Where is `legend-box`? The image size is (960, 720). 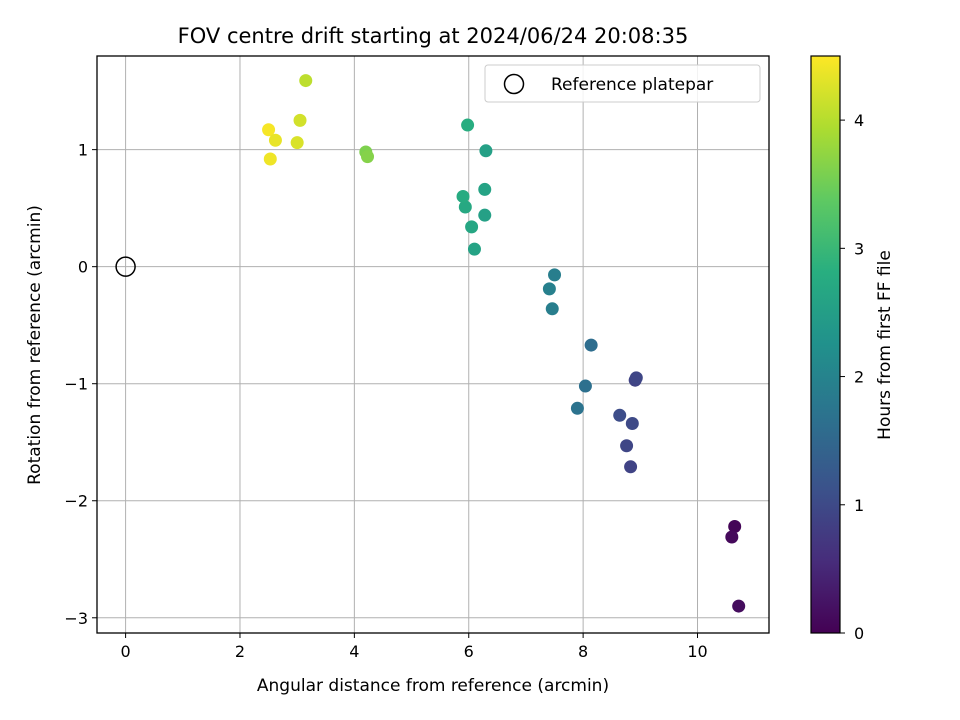 legend-box is located at coordinates (622, 83).